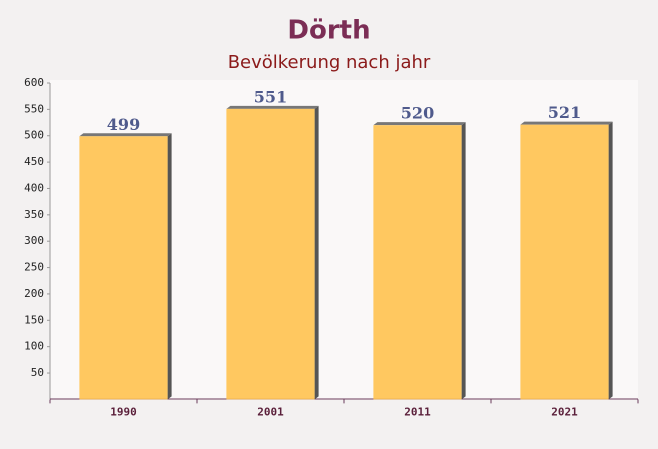 The width and height of the screenshot is (658, 449). I want to click on y-tick-label: 200, so click(34, 293).